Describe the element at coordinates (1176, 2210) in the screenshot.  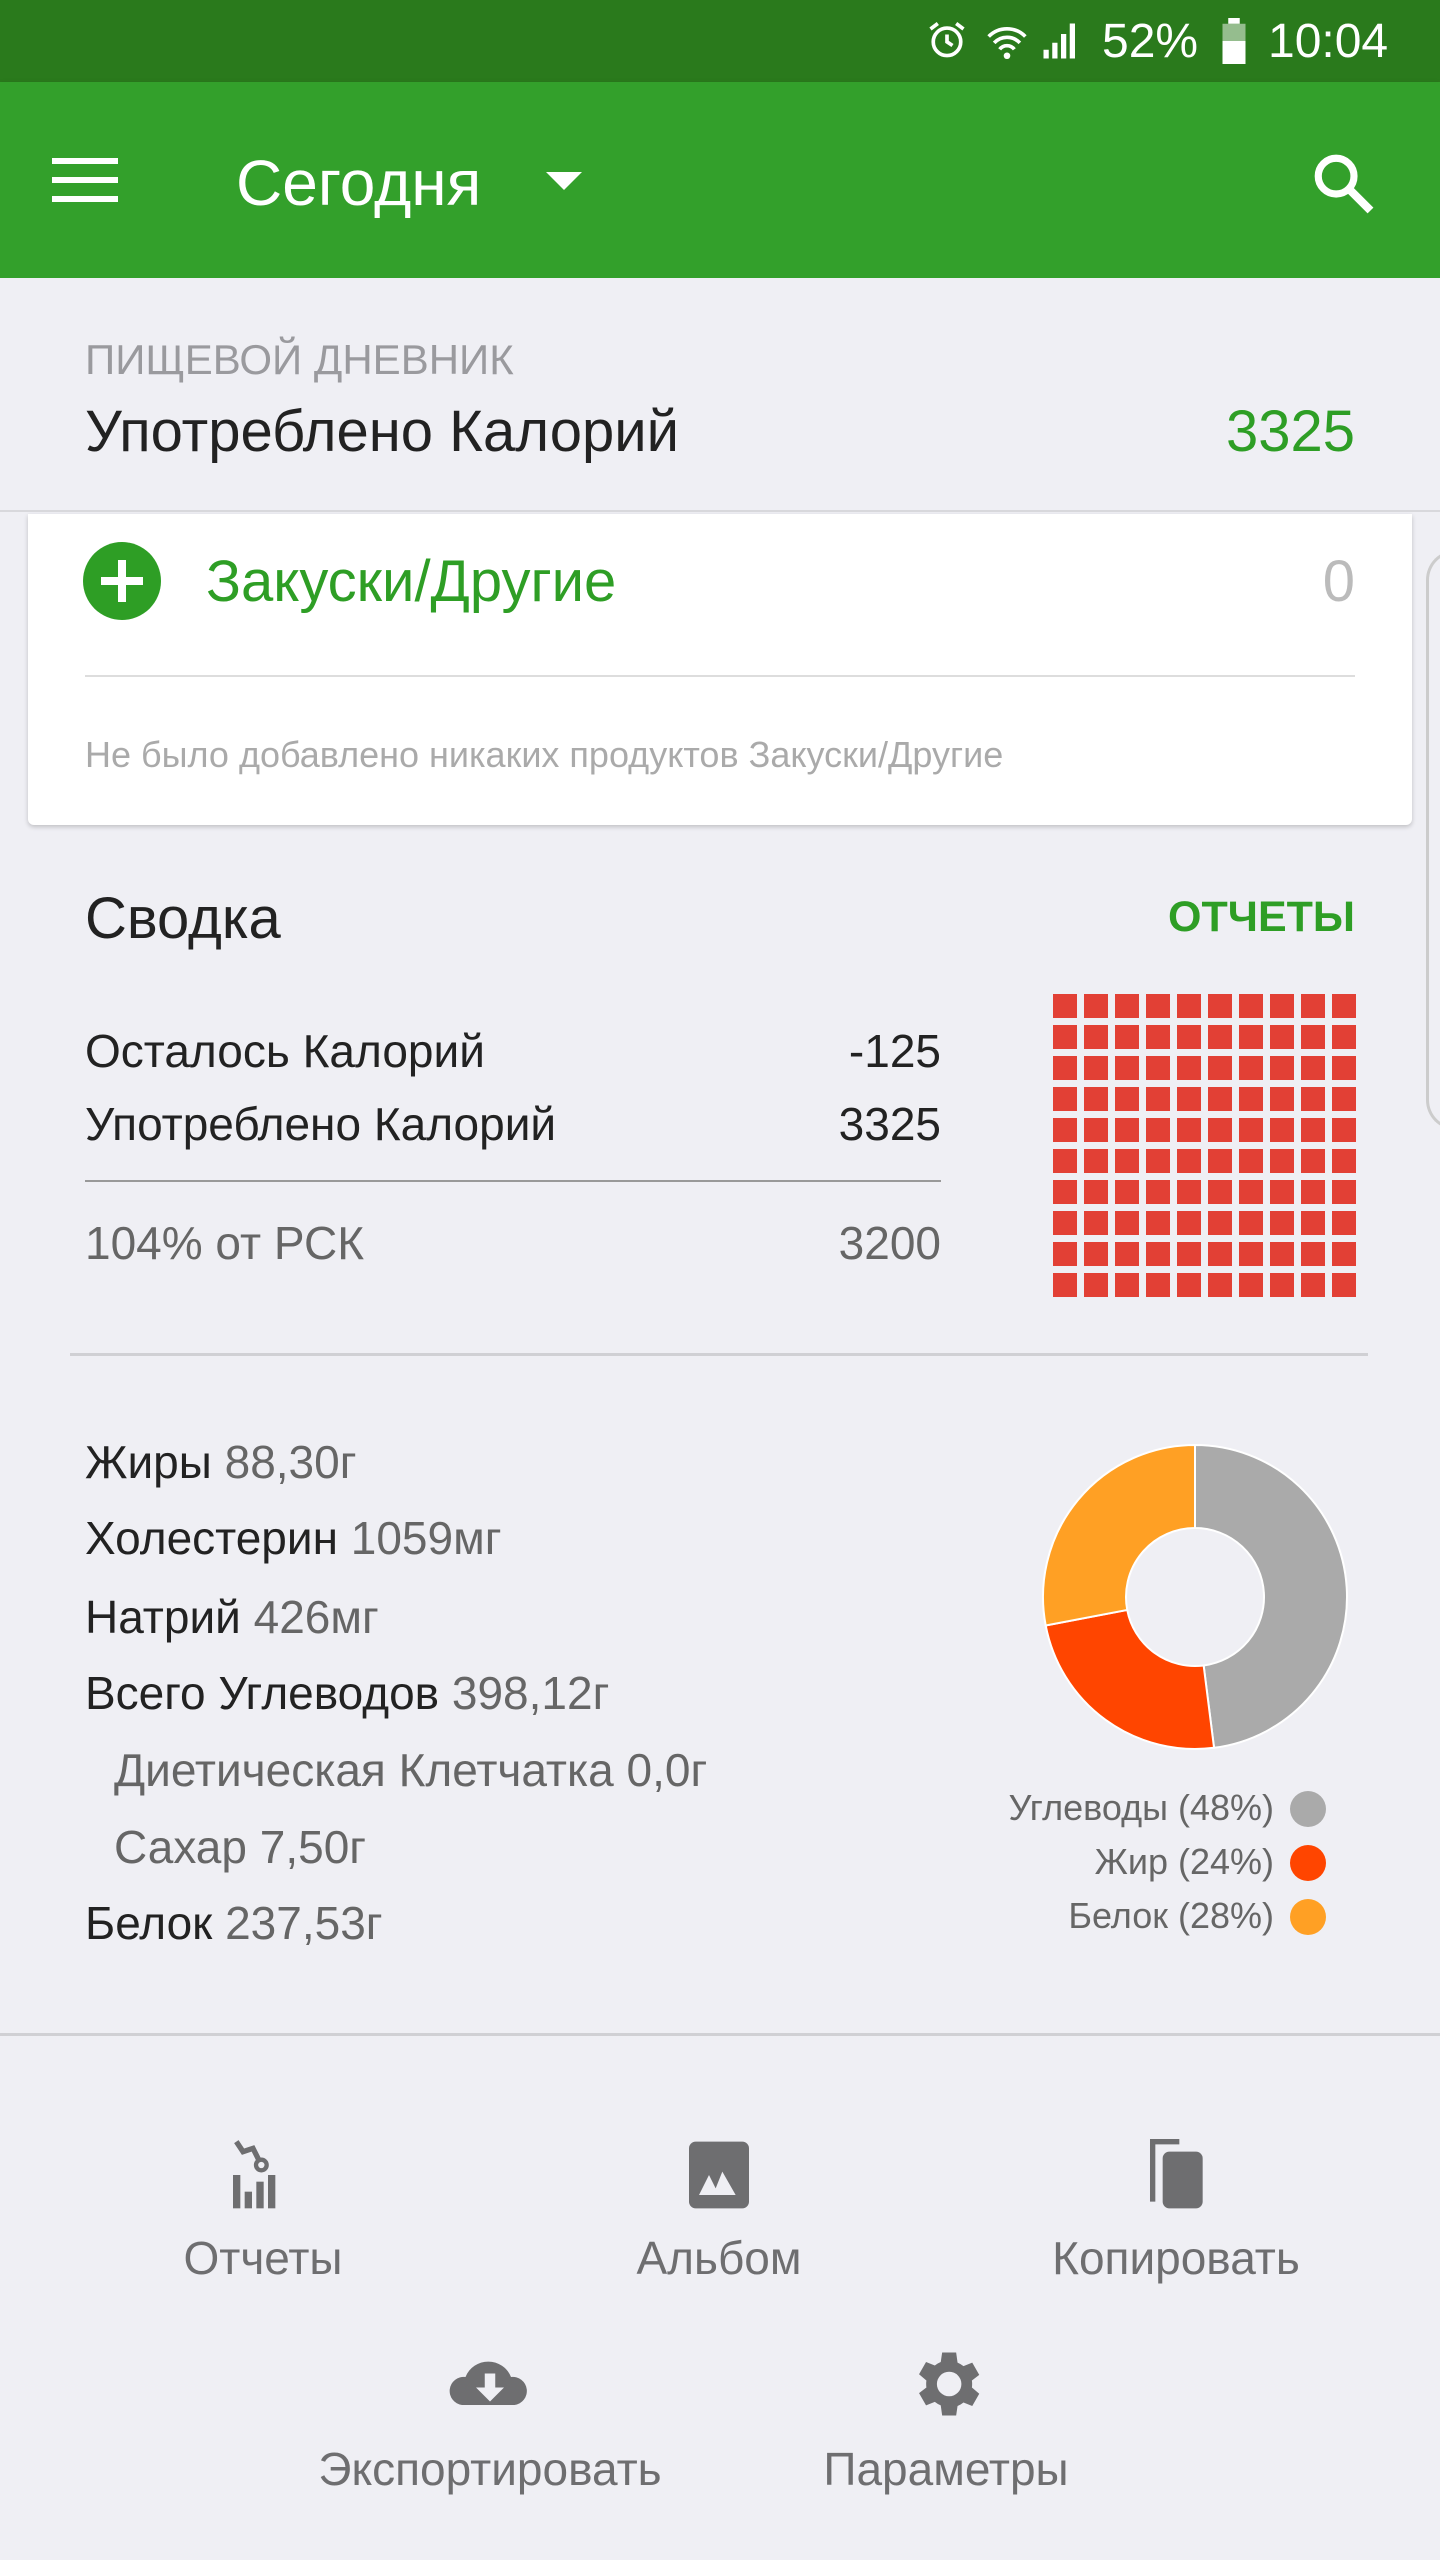
I see `copy-button: Копировать` at that location.